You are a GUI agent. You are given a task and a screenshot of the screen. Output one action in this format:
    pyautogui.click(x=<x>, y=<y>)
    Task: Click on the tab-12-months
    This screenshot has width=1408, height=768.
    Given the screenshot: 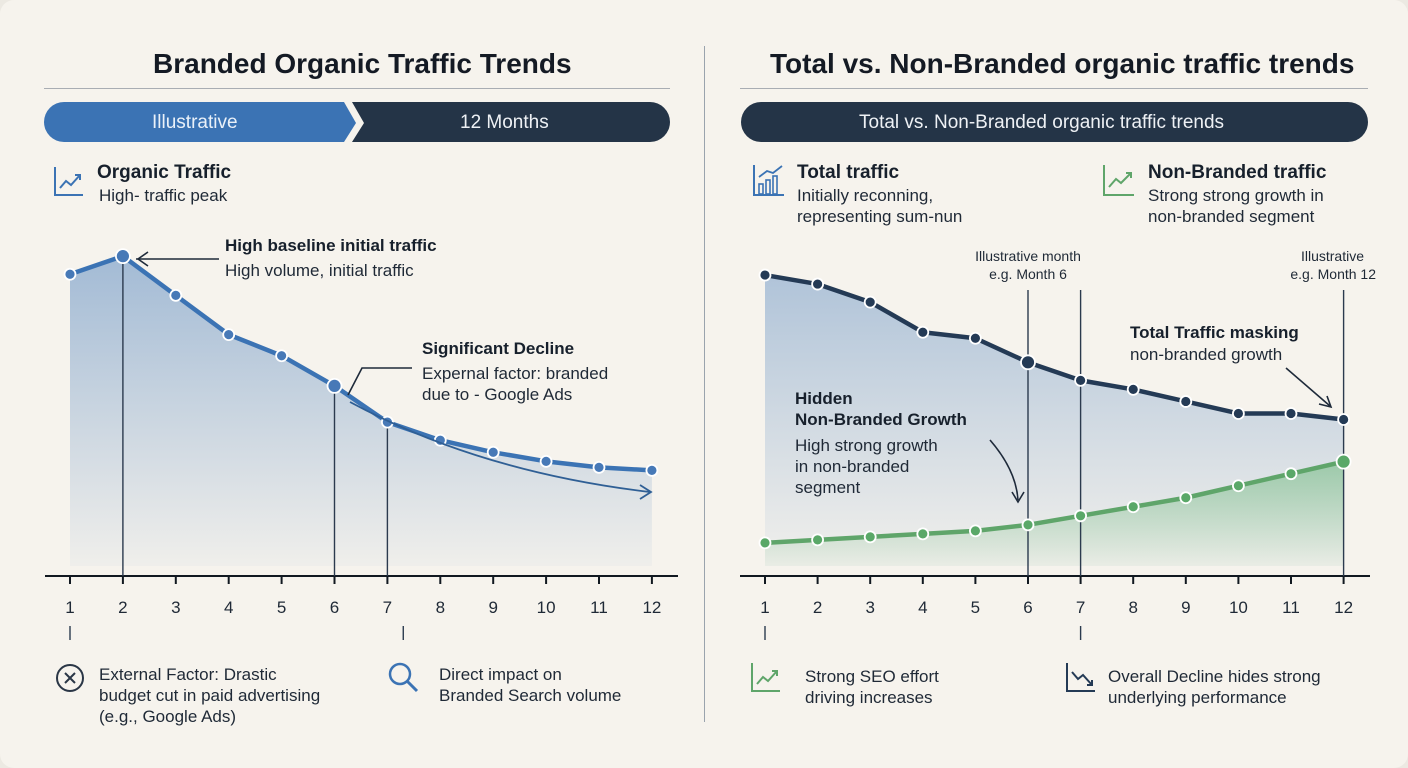 What is the action you would take?
    pyautogui.click(x=511, y=122)
    